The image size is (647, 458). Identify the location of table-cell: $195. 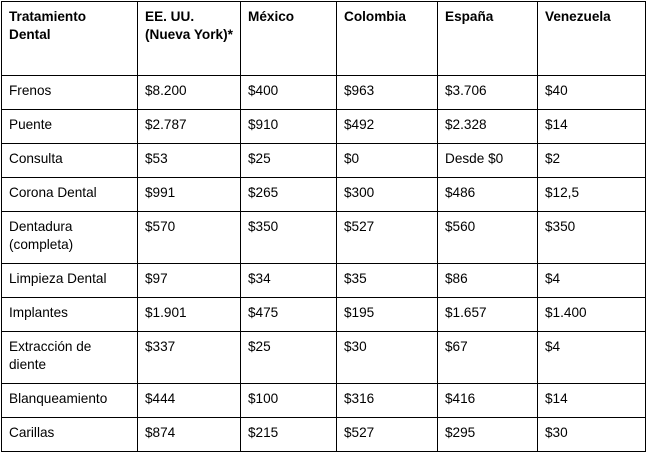
(387, 314).